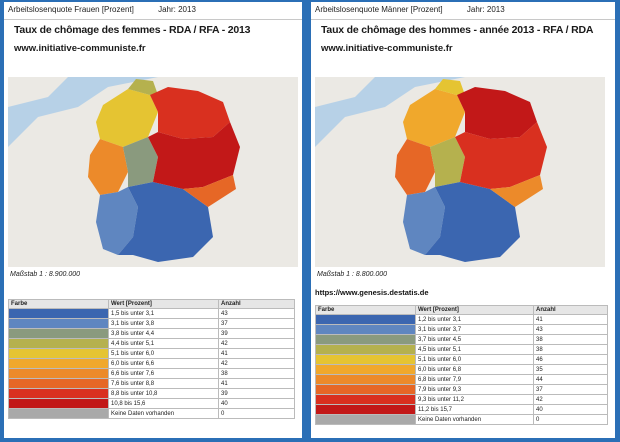  Describe the element at coordinates (151, 323) in the screenshot. I see `legend-row: 3,1 bis unter 3,8 37` at that location.